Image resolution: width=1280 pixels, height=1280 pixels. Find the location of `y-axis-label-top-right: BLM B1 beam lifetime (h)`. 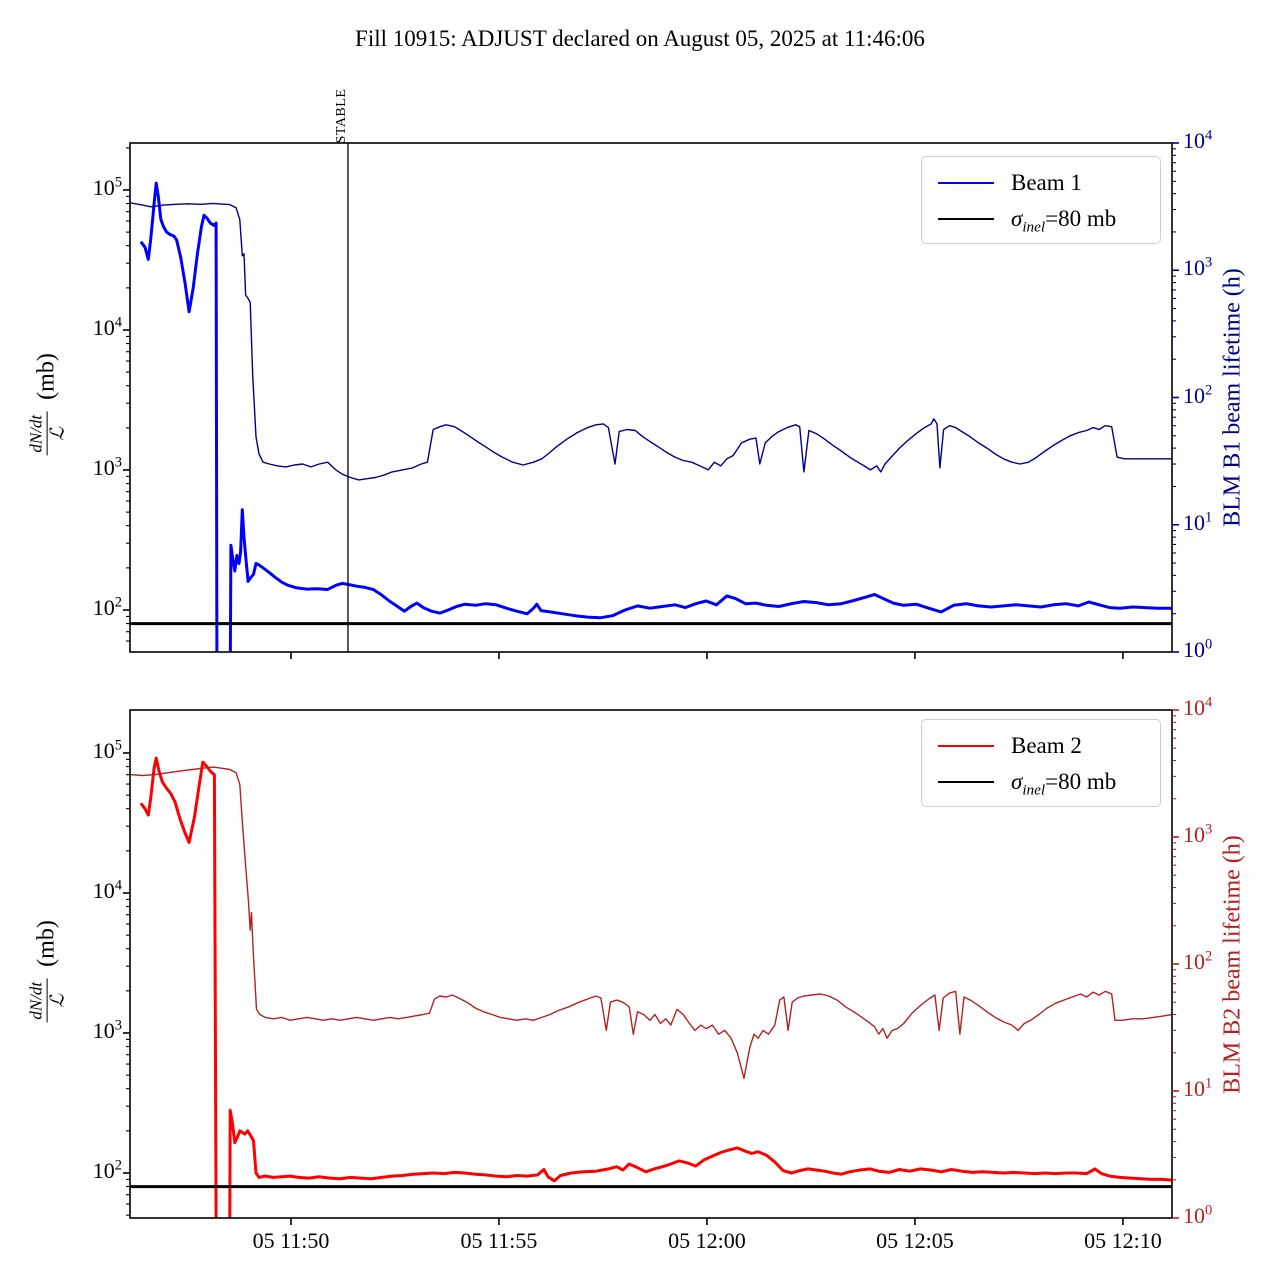

y-axis-label-top-right: BLM B1 beam lifetime (h) is located at coordinates (1232, 397).